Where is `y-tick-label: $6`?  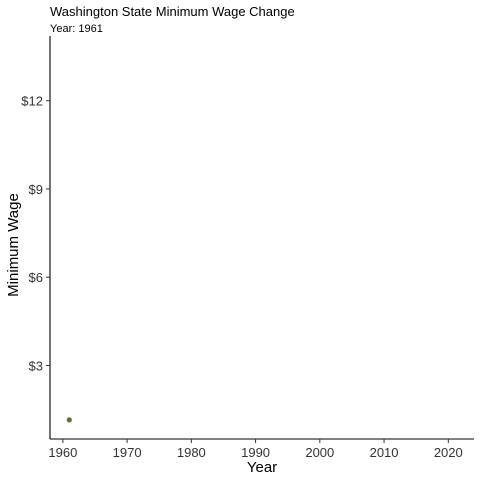 y-tick-label: $6 is located at coordinates (36, 277).